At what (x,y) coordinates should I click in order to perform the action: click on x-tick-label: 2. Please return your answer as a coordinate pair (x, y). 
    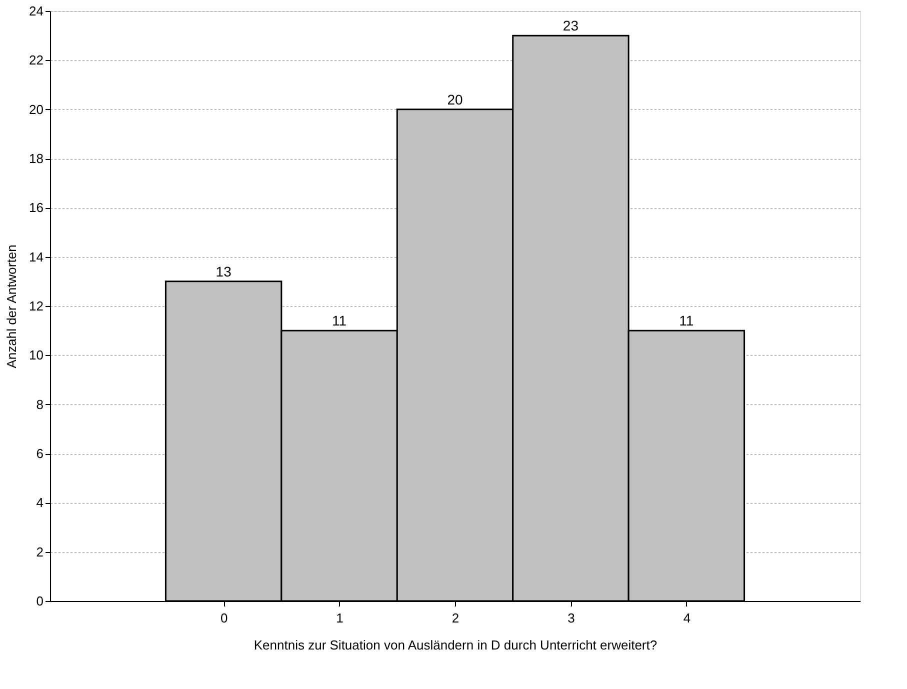
    Looking at the image, I should click on (456, 618).